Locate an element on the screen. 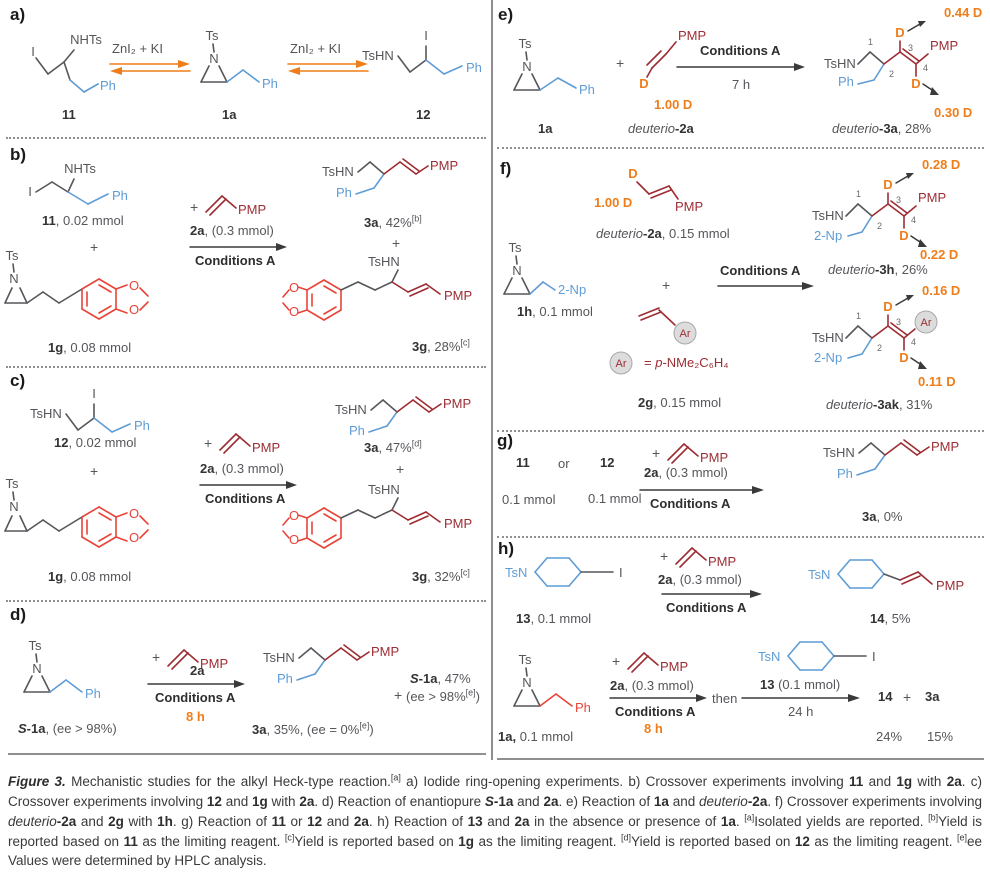  panel-d-label: d) is located at coordinates (18, 614).